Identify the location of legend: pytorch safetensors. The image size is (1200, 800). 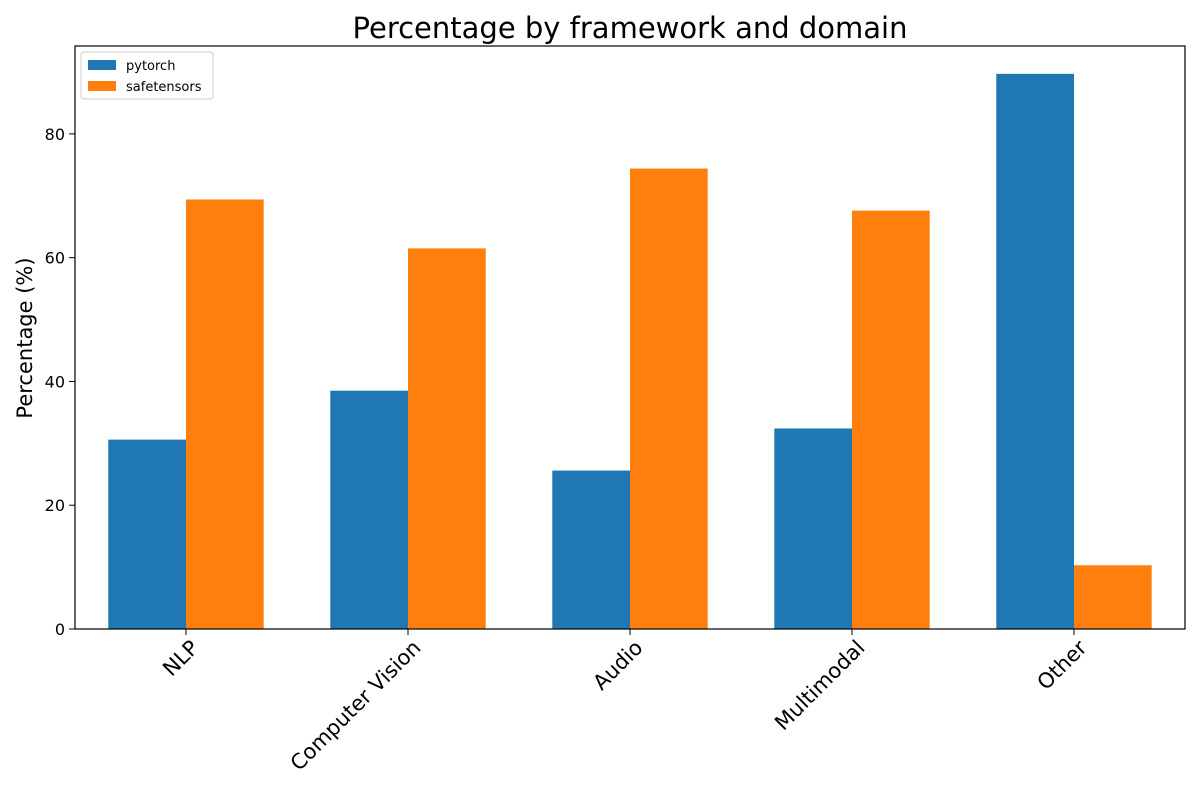
(147, 75).